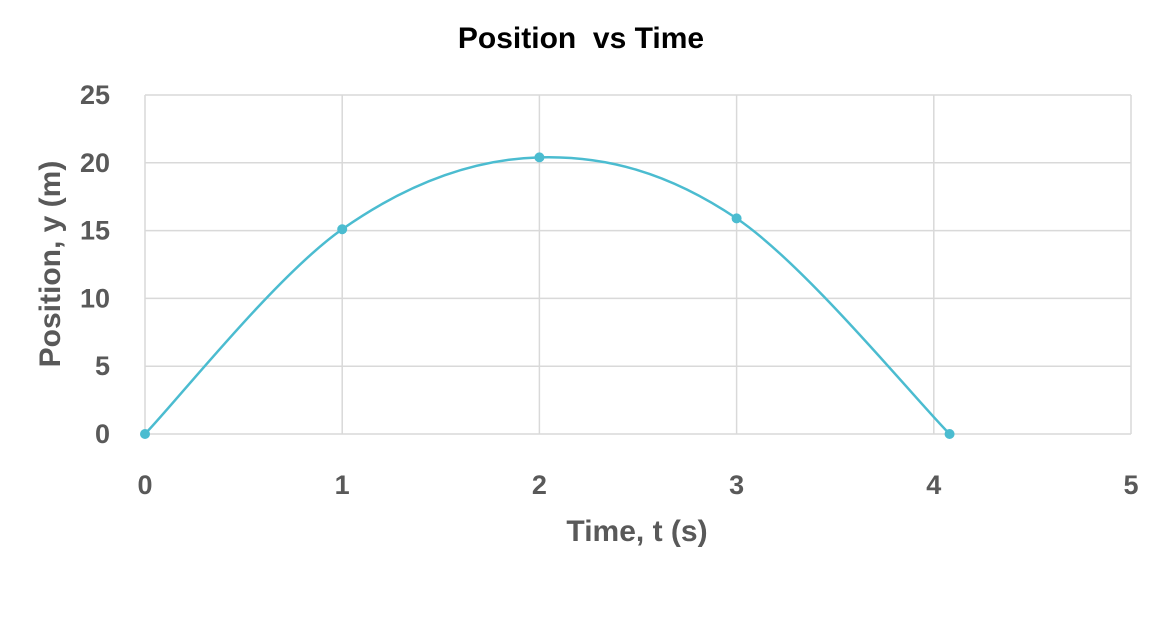  What do you see at coordinates (102, 366) in the screenshot?
I see `y-tick-label: 5` at bounding box center [102, 366].